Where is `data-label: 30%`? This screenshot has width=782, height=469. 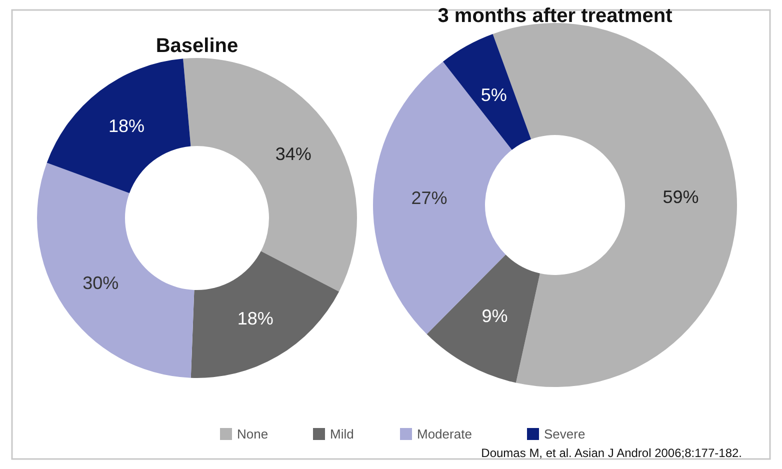 data-label: 30% is located at coordinates (100, 282).